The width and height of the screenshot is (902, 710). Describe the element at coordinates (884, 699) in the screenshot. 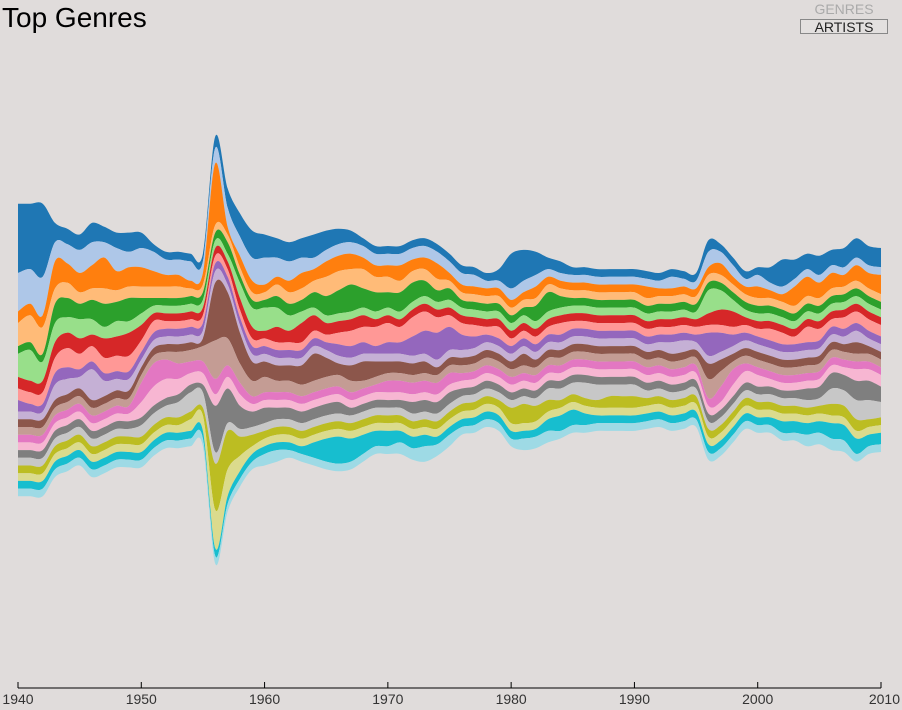

I see `x-tick-label: 2010` at that location.